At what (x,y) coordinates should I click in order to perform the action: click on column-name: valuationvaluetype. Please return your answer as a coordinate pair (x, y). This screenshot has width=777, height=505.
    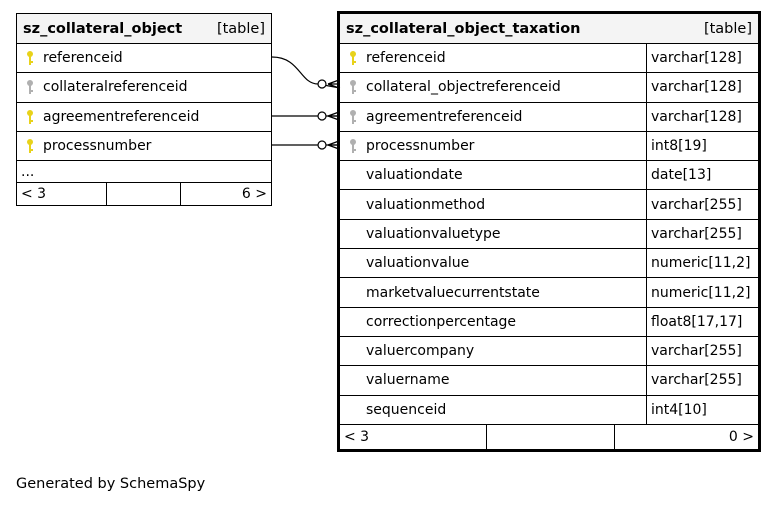
    Looking at the image, I should click on (433, 233).